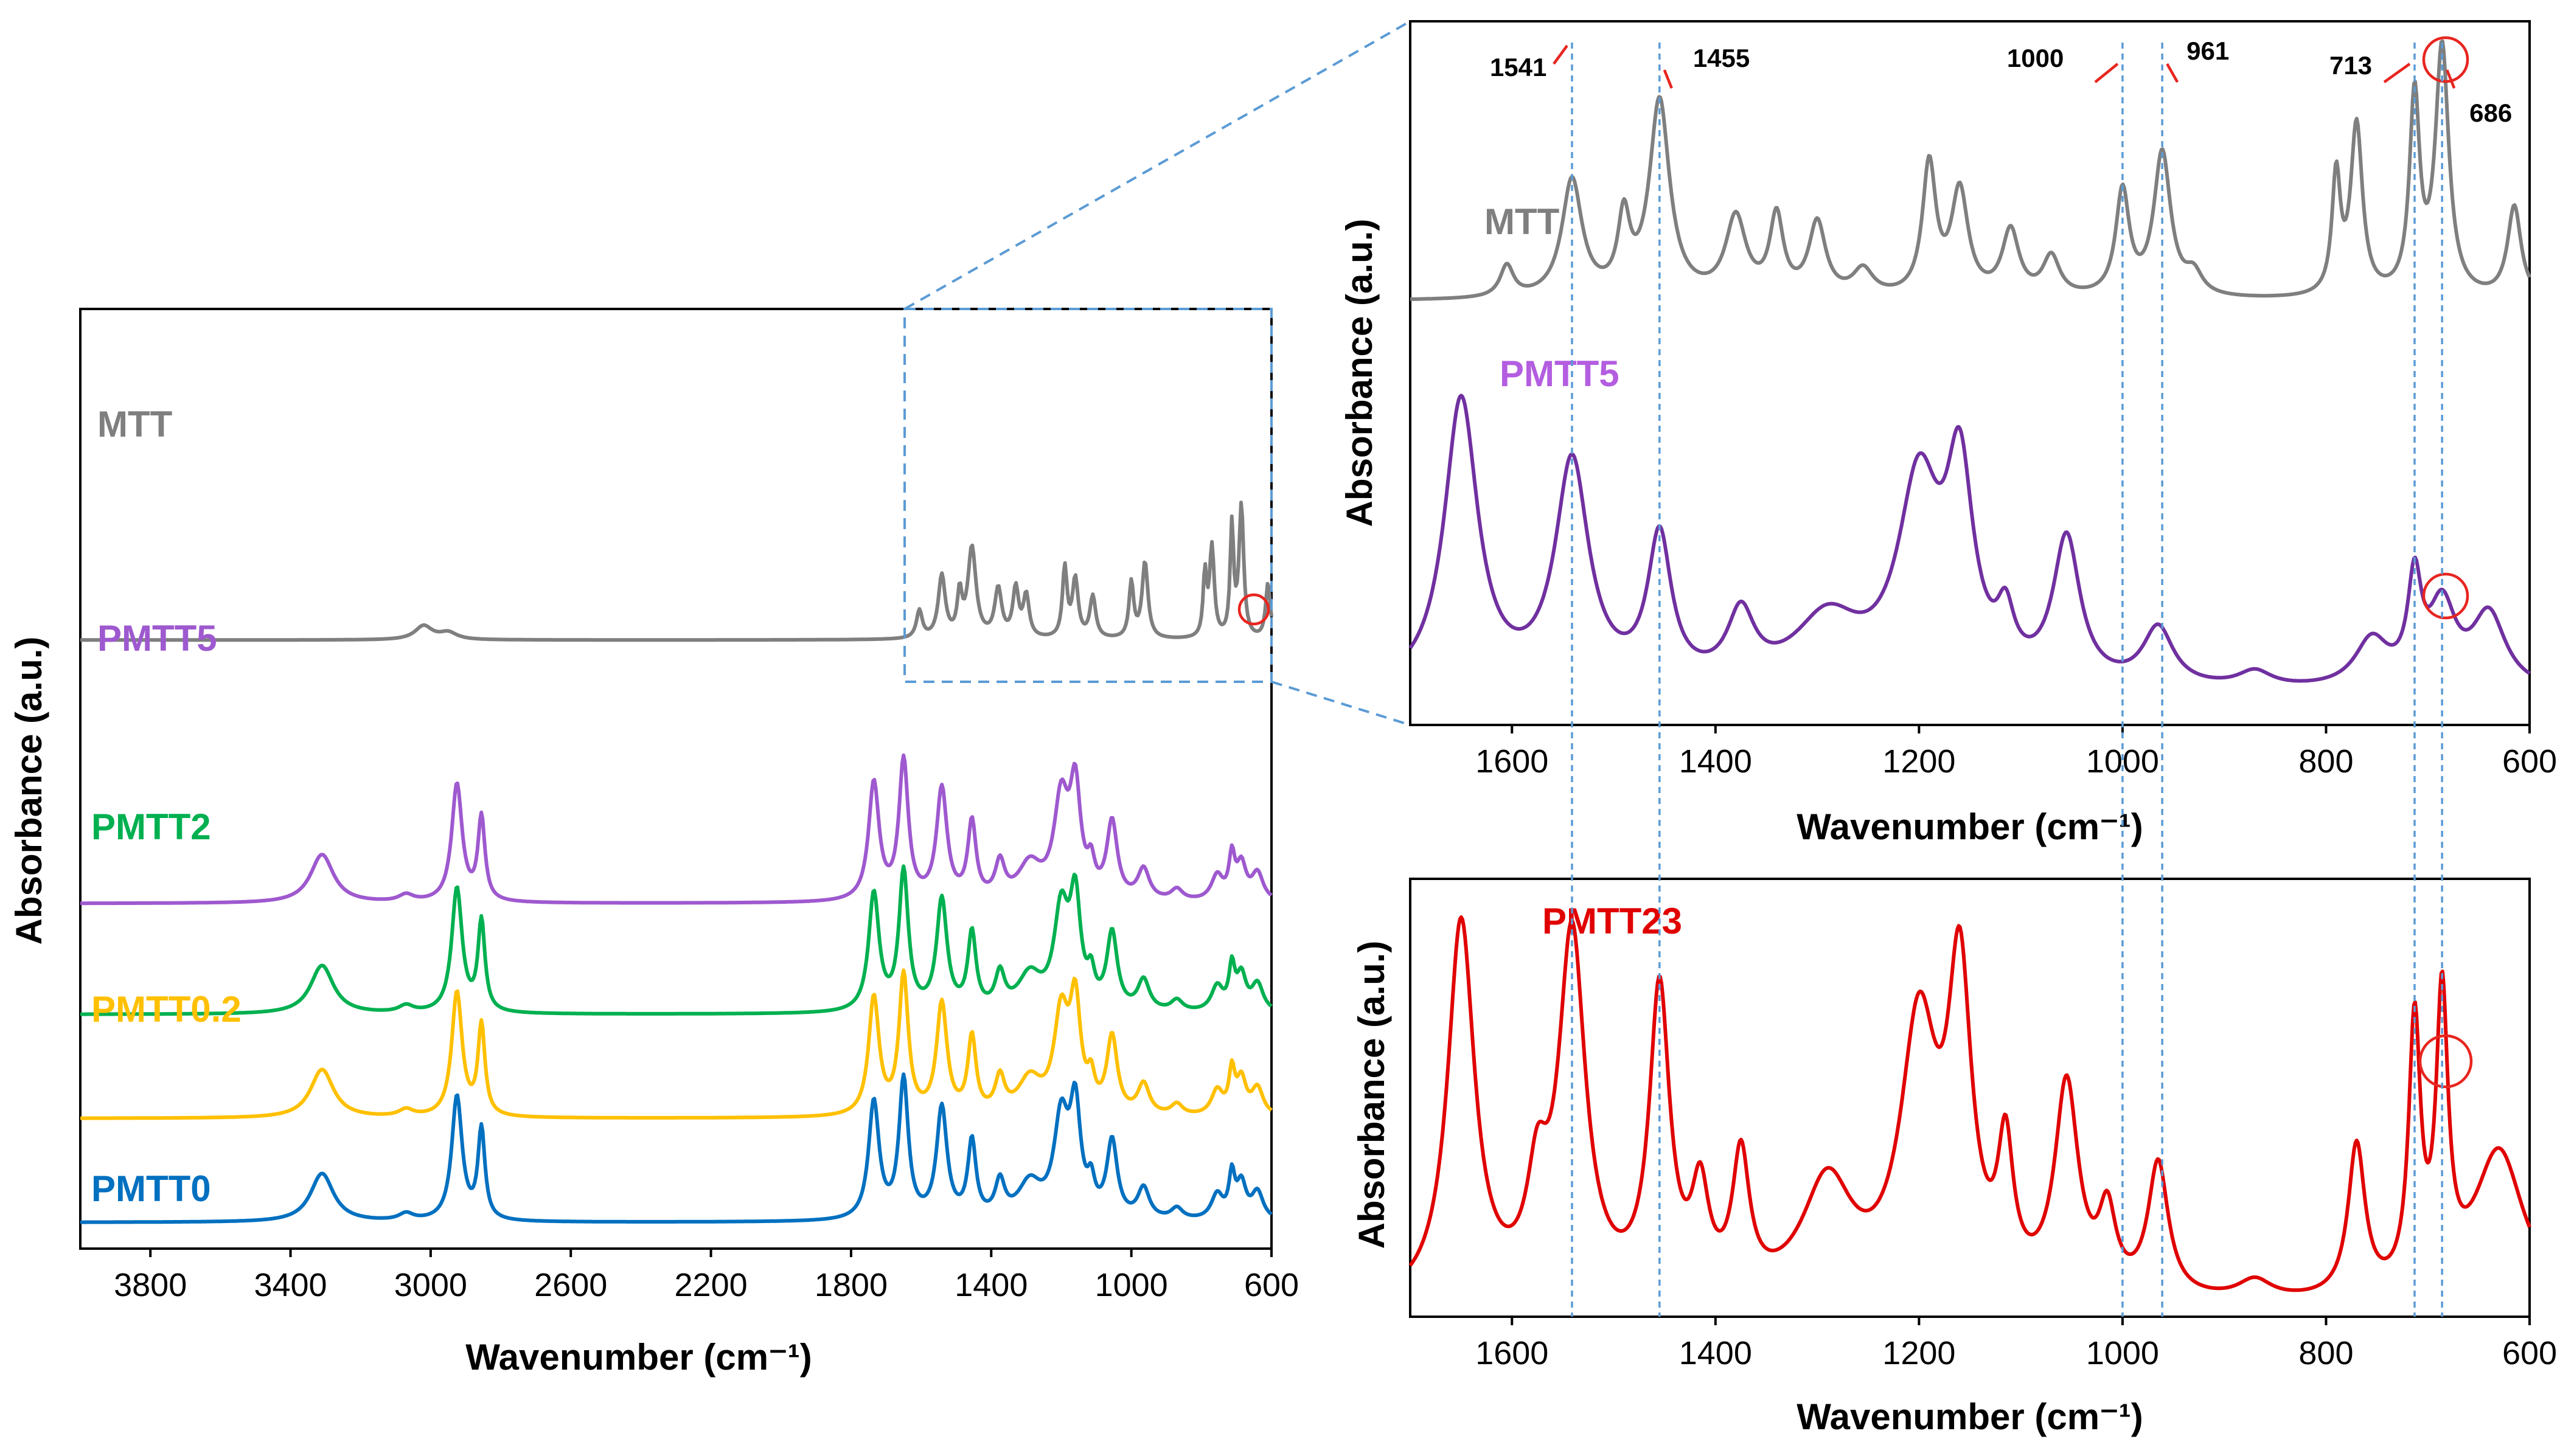  Describe the element at coordinates (1341, 703) in the screenshot. I see `zoom-connector-bottom` at that location.